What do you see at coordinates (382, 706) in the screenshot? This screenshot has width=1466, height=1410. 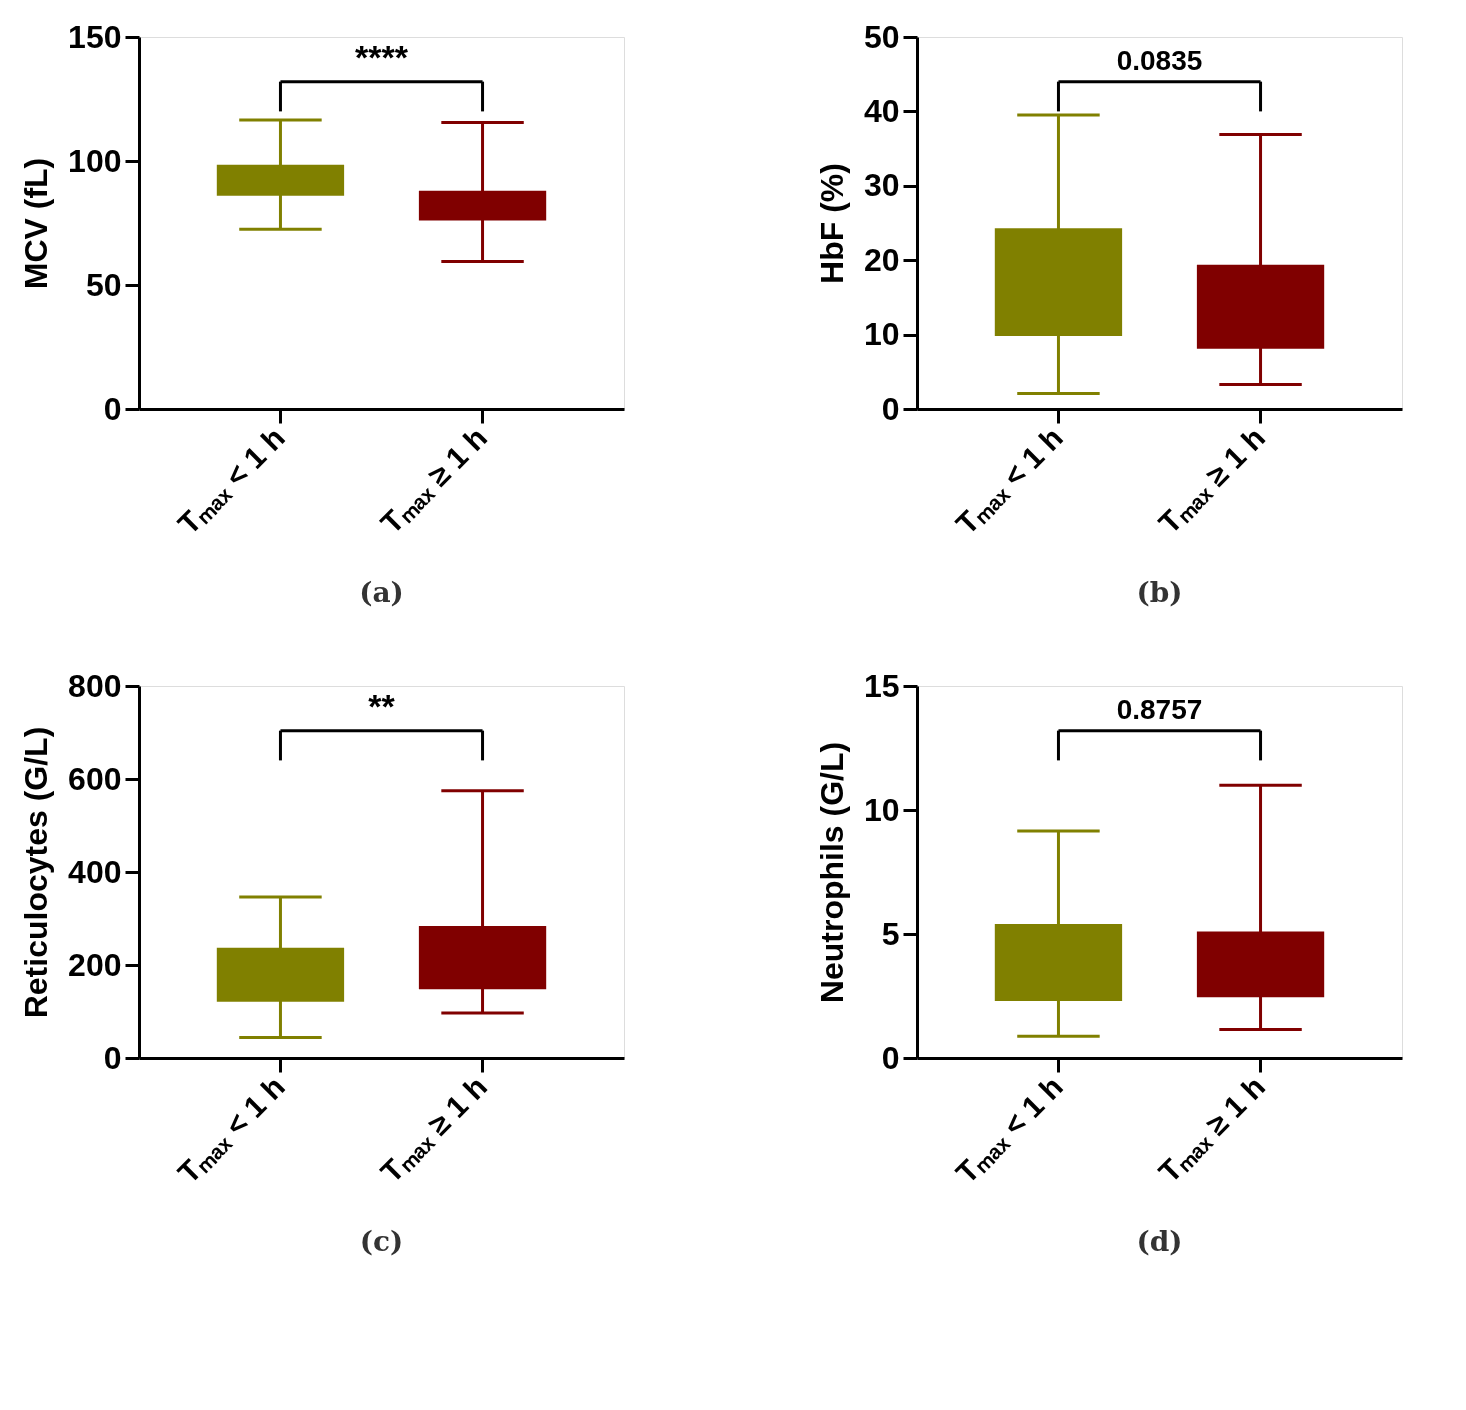 I see `annotation: **` at bounding box center [382, 706].